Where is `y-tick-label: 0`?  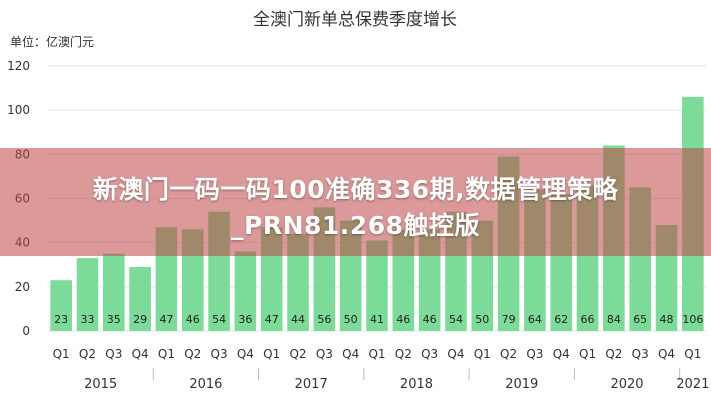 y-tick-label: 0 is located at coordinates (26, 331).